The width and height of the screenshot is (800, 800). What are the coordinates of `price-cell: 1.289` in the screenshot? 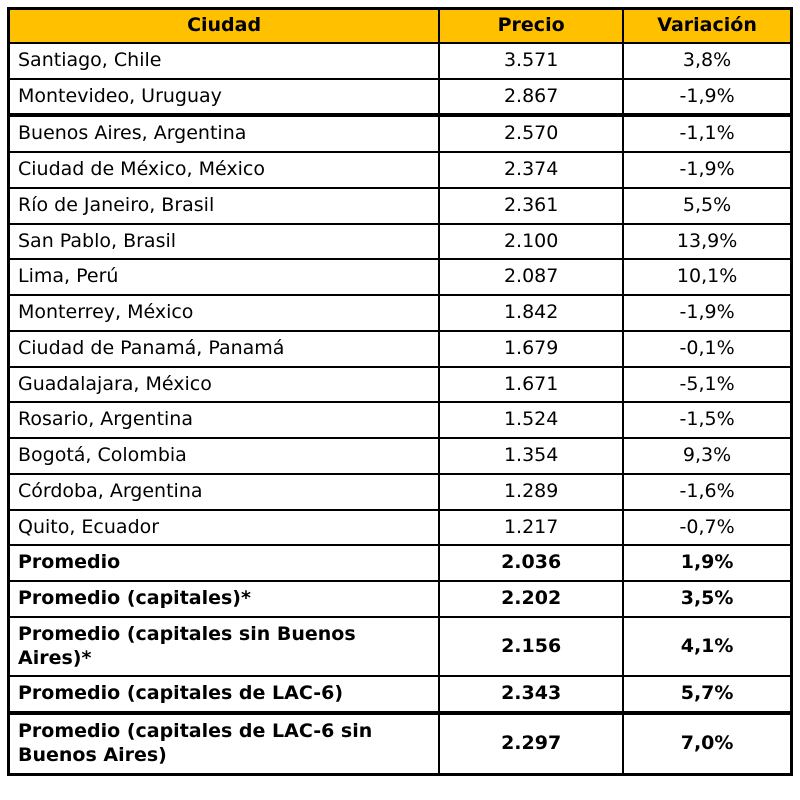 It's located at (531, 491).